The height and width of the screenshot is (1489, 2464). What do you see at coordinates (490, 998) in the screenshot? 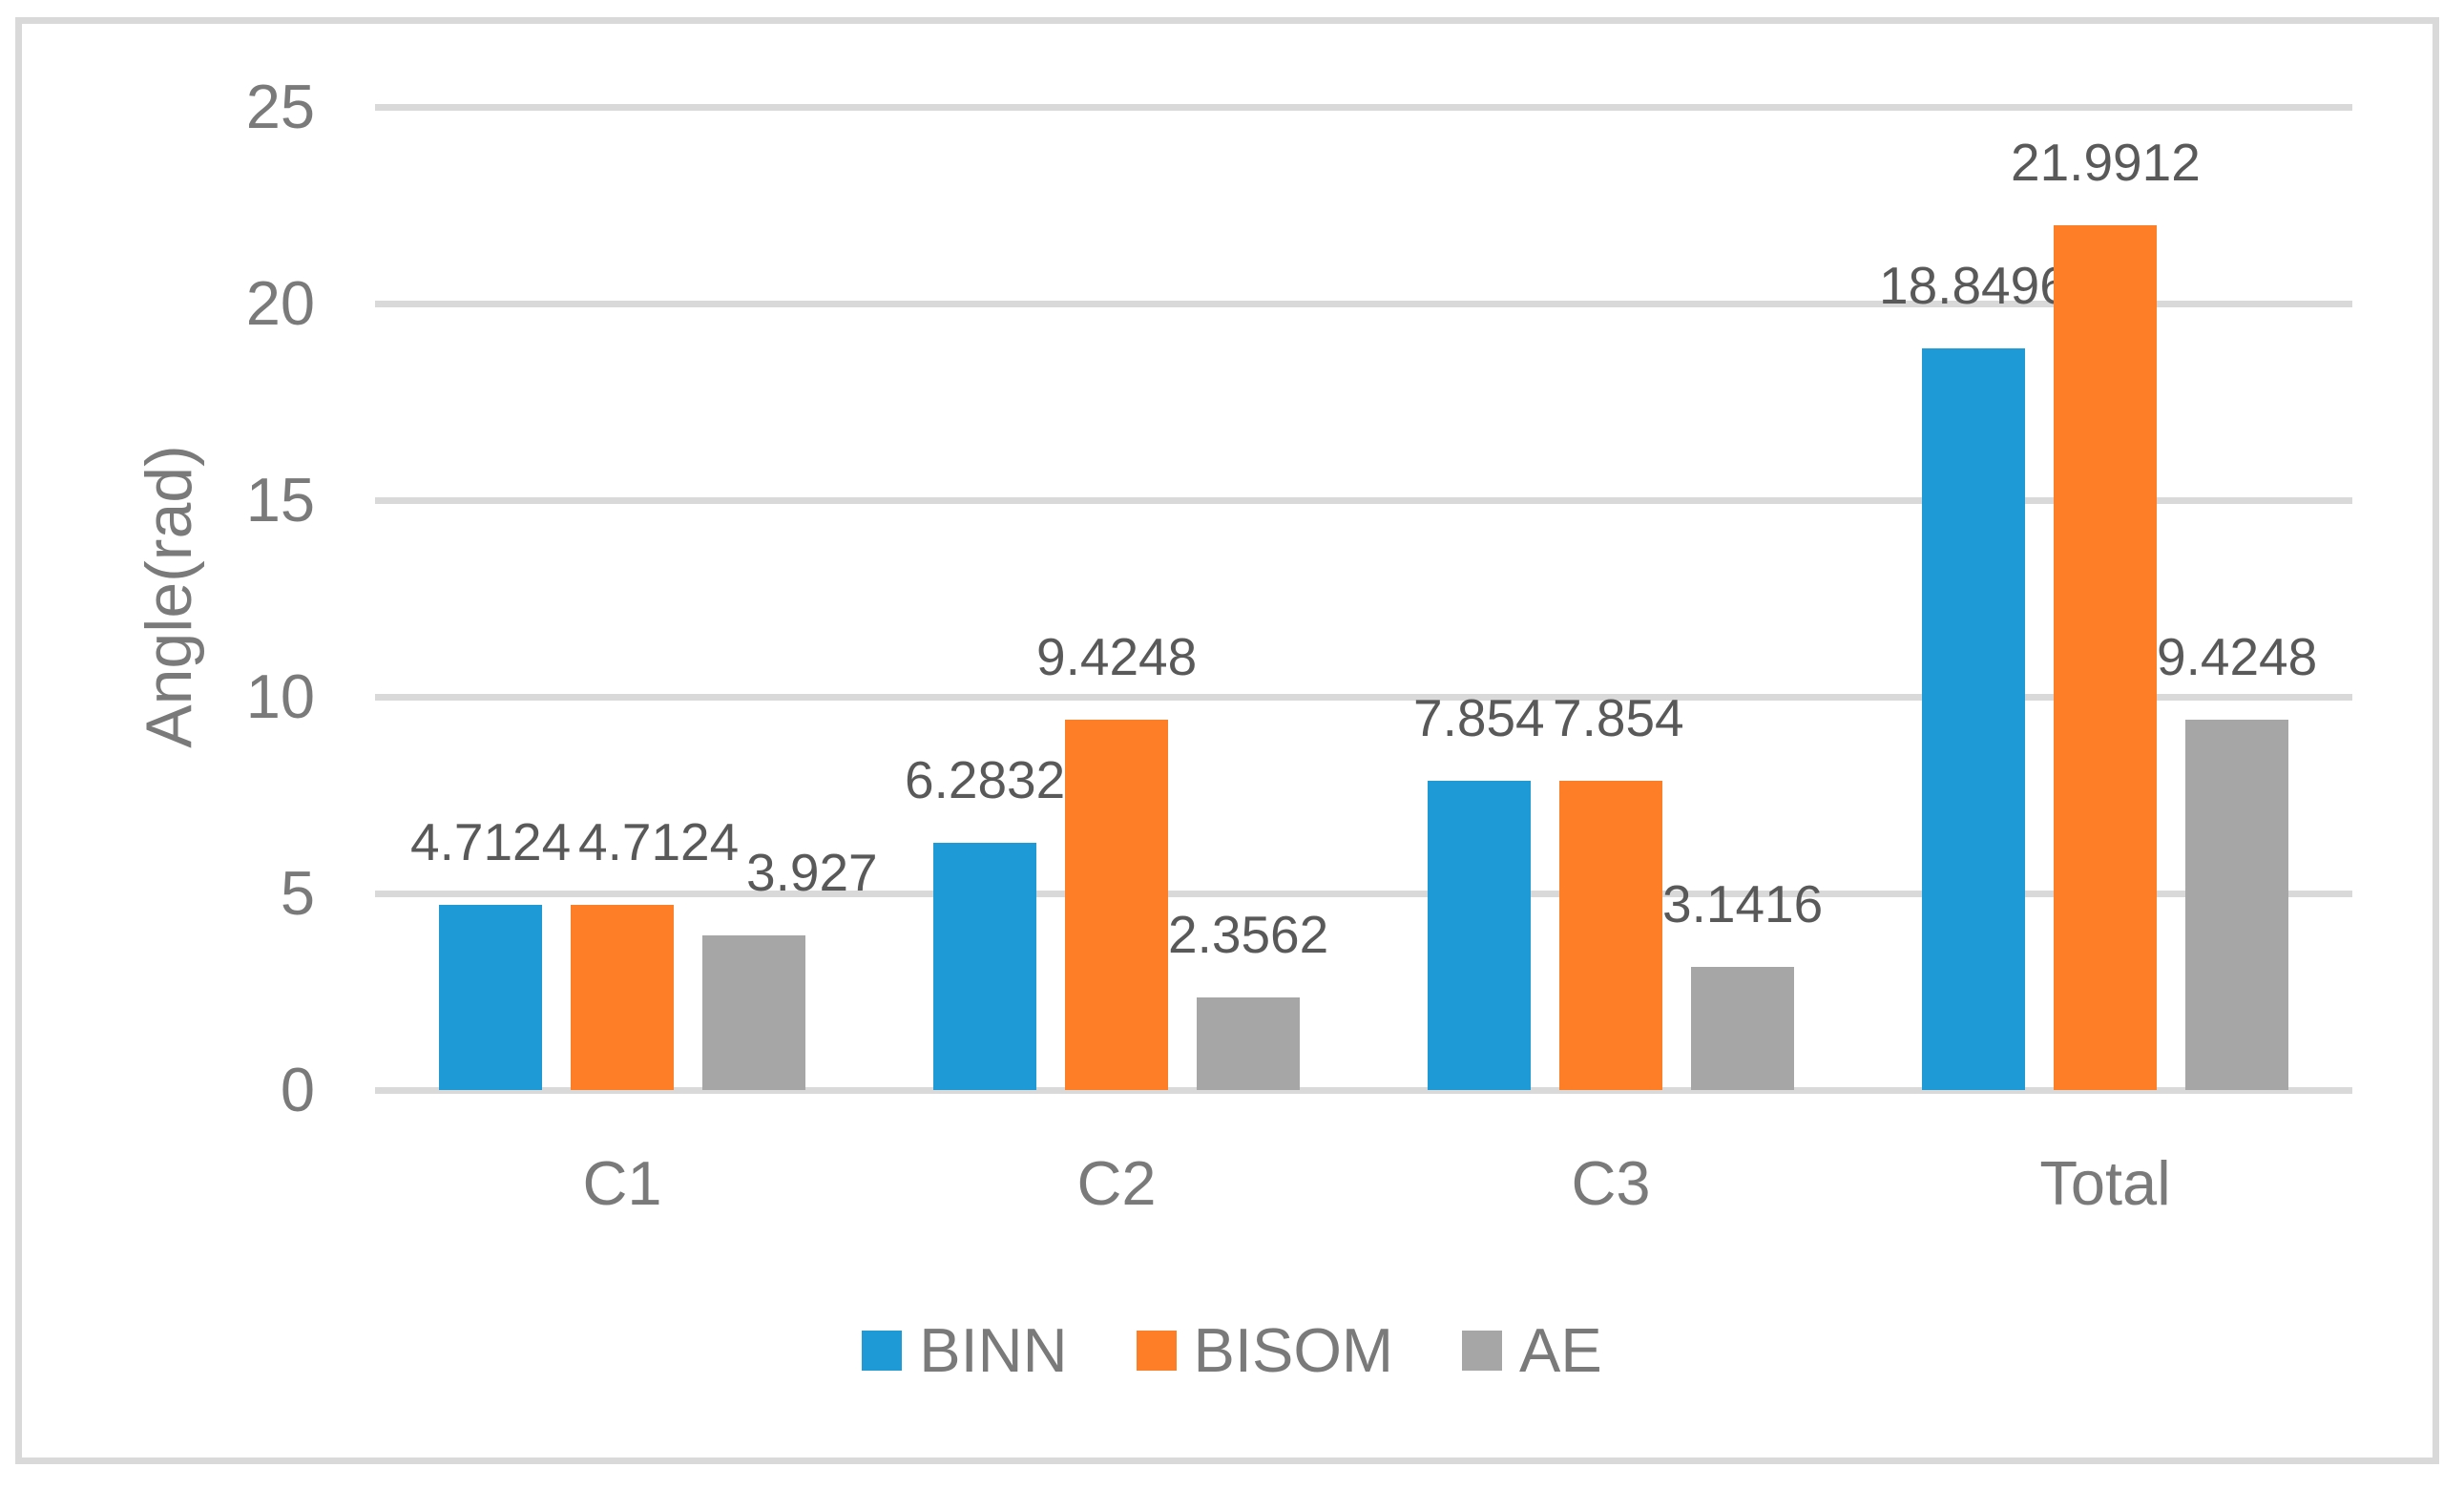
I see `bar-binn-c1` at bounding box center [490, 998].